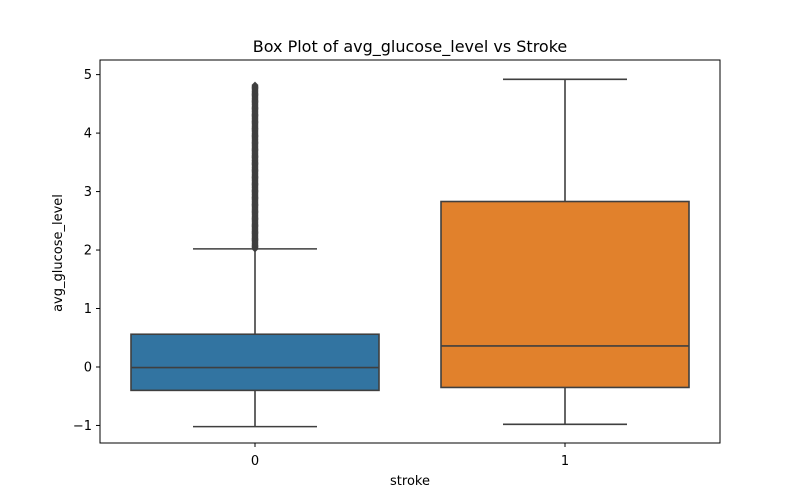 This screenshot has width=800, height=500. What do you see at coordinates (410, 47) in the screenshot?
I see `chart-title: Box Plot of avg_glucose_level vs Stroke` at bounding box center [410, 47].